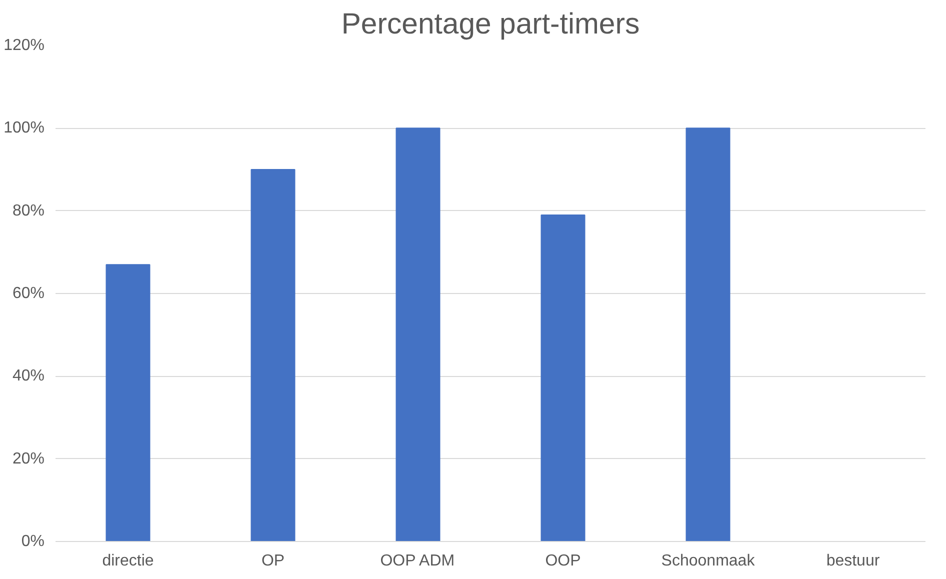 The image size is (946, 579). What do you see at coordinates (490, 24) in the screenshot?
I see `chart-title: Percentage part-timers` at bounding box center [490, 24].